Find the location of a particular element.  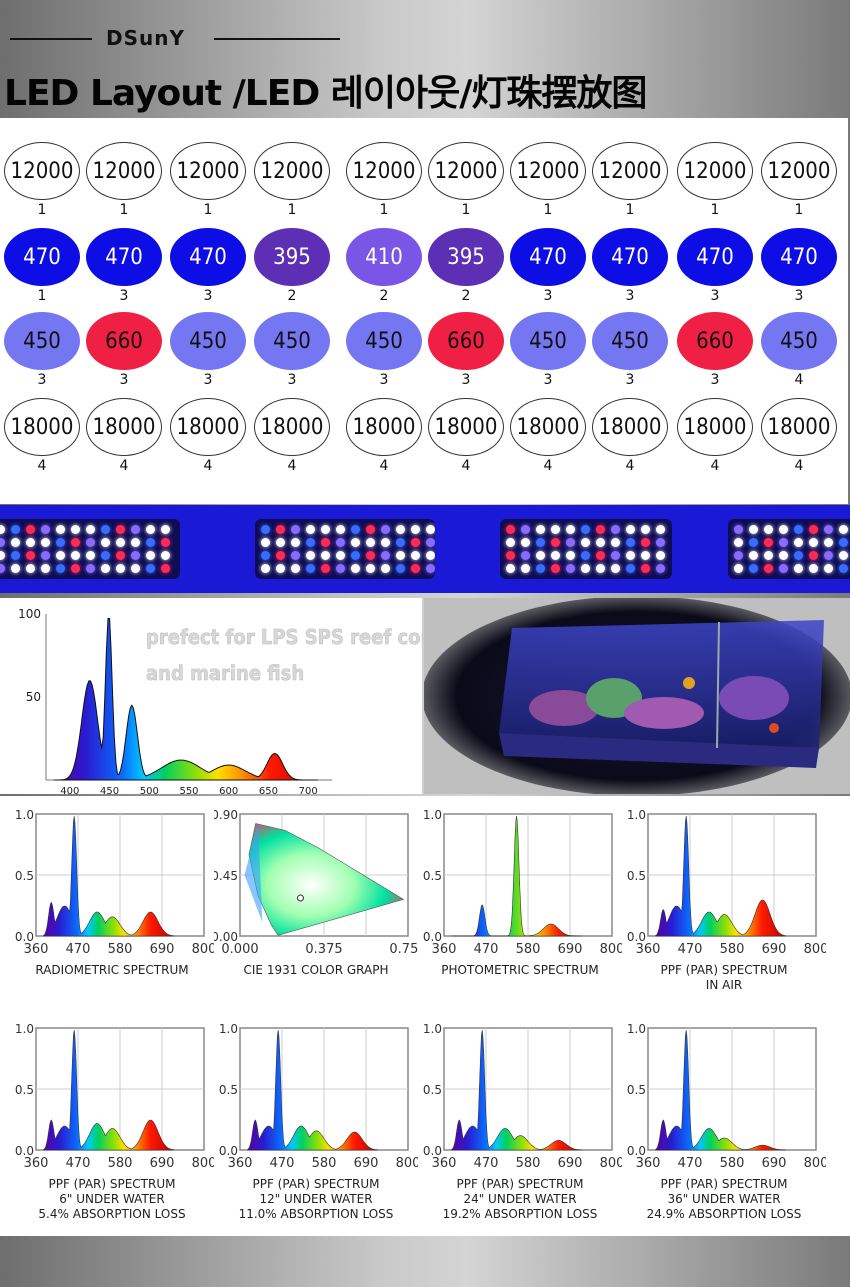

caption-line-2: and marine fish is located at coordinates (225, 673).